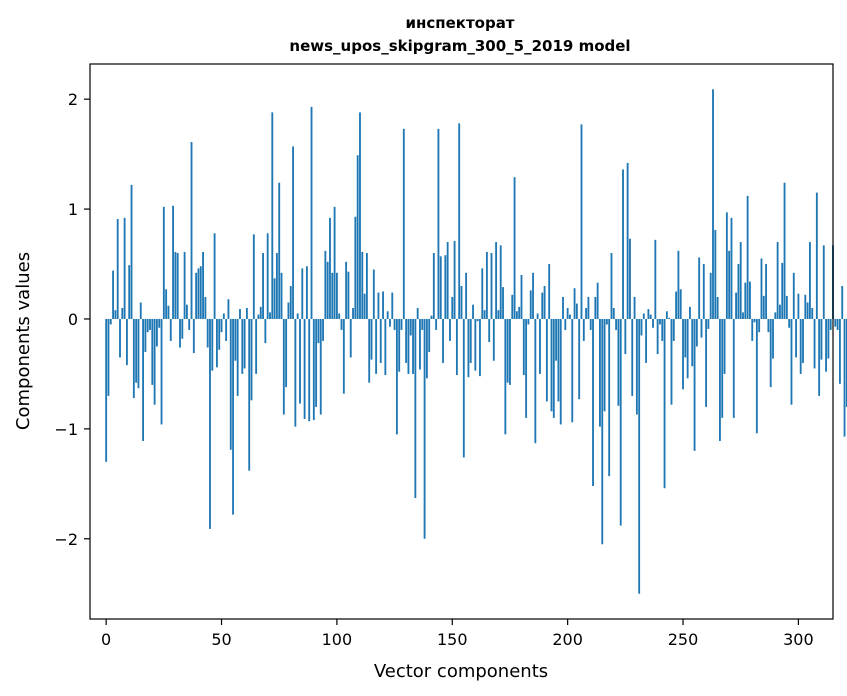 Image resolution: width=847 pixels, height=696 pixels. What do you see at coordinates (459, 46) in the screenshot?
I see `chart-title-line-2: news_upos_skipgram_300_5_2019 model` at bounding box center [459, 46].